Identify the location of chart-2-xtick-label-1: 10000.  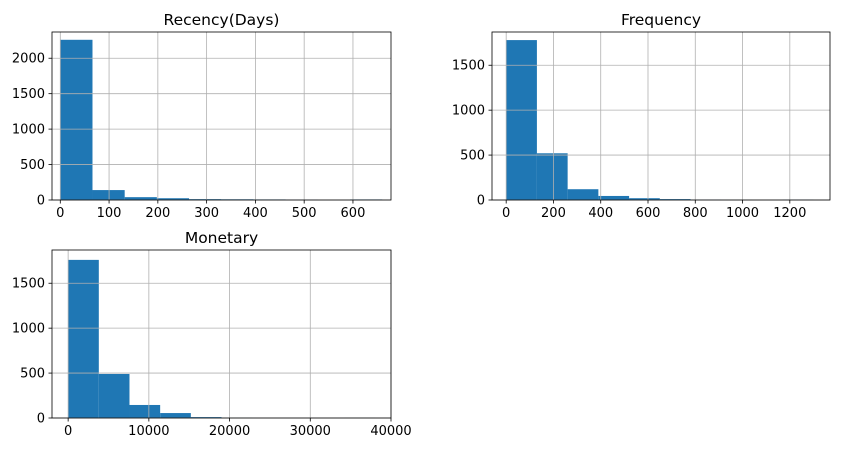
(148, 431).